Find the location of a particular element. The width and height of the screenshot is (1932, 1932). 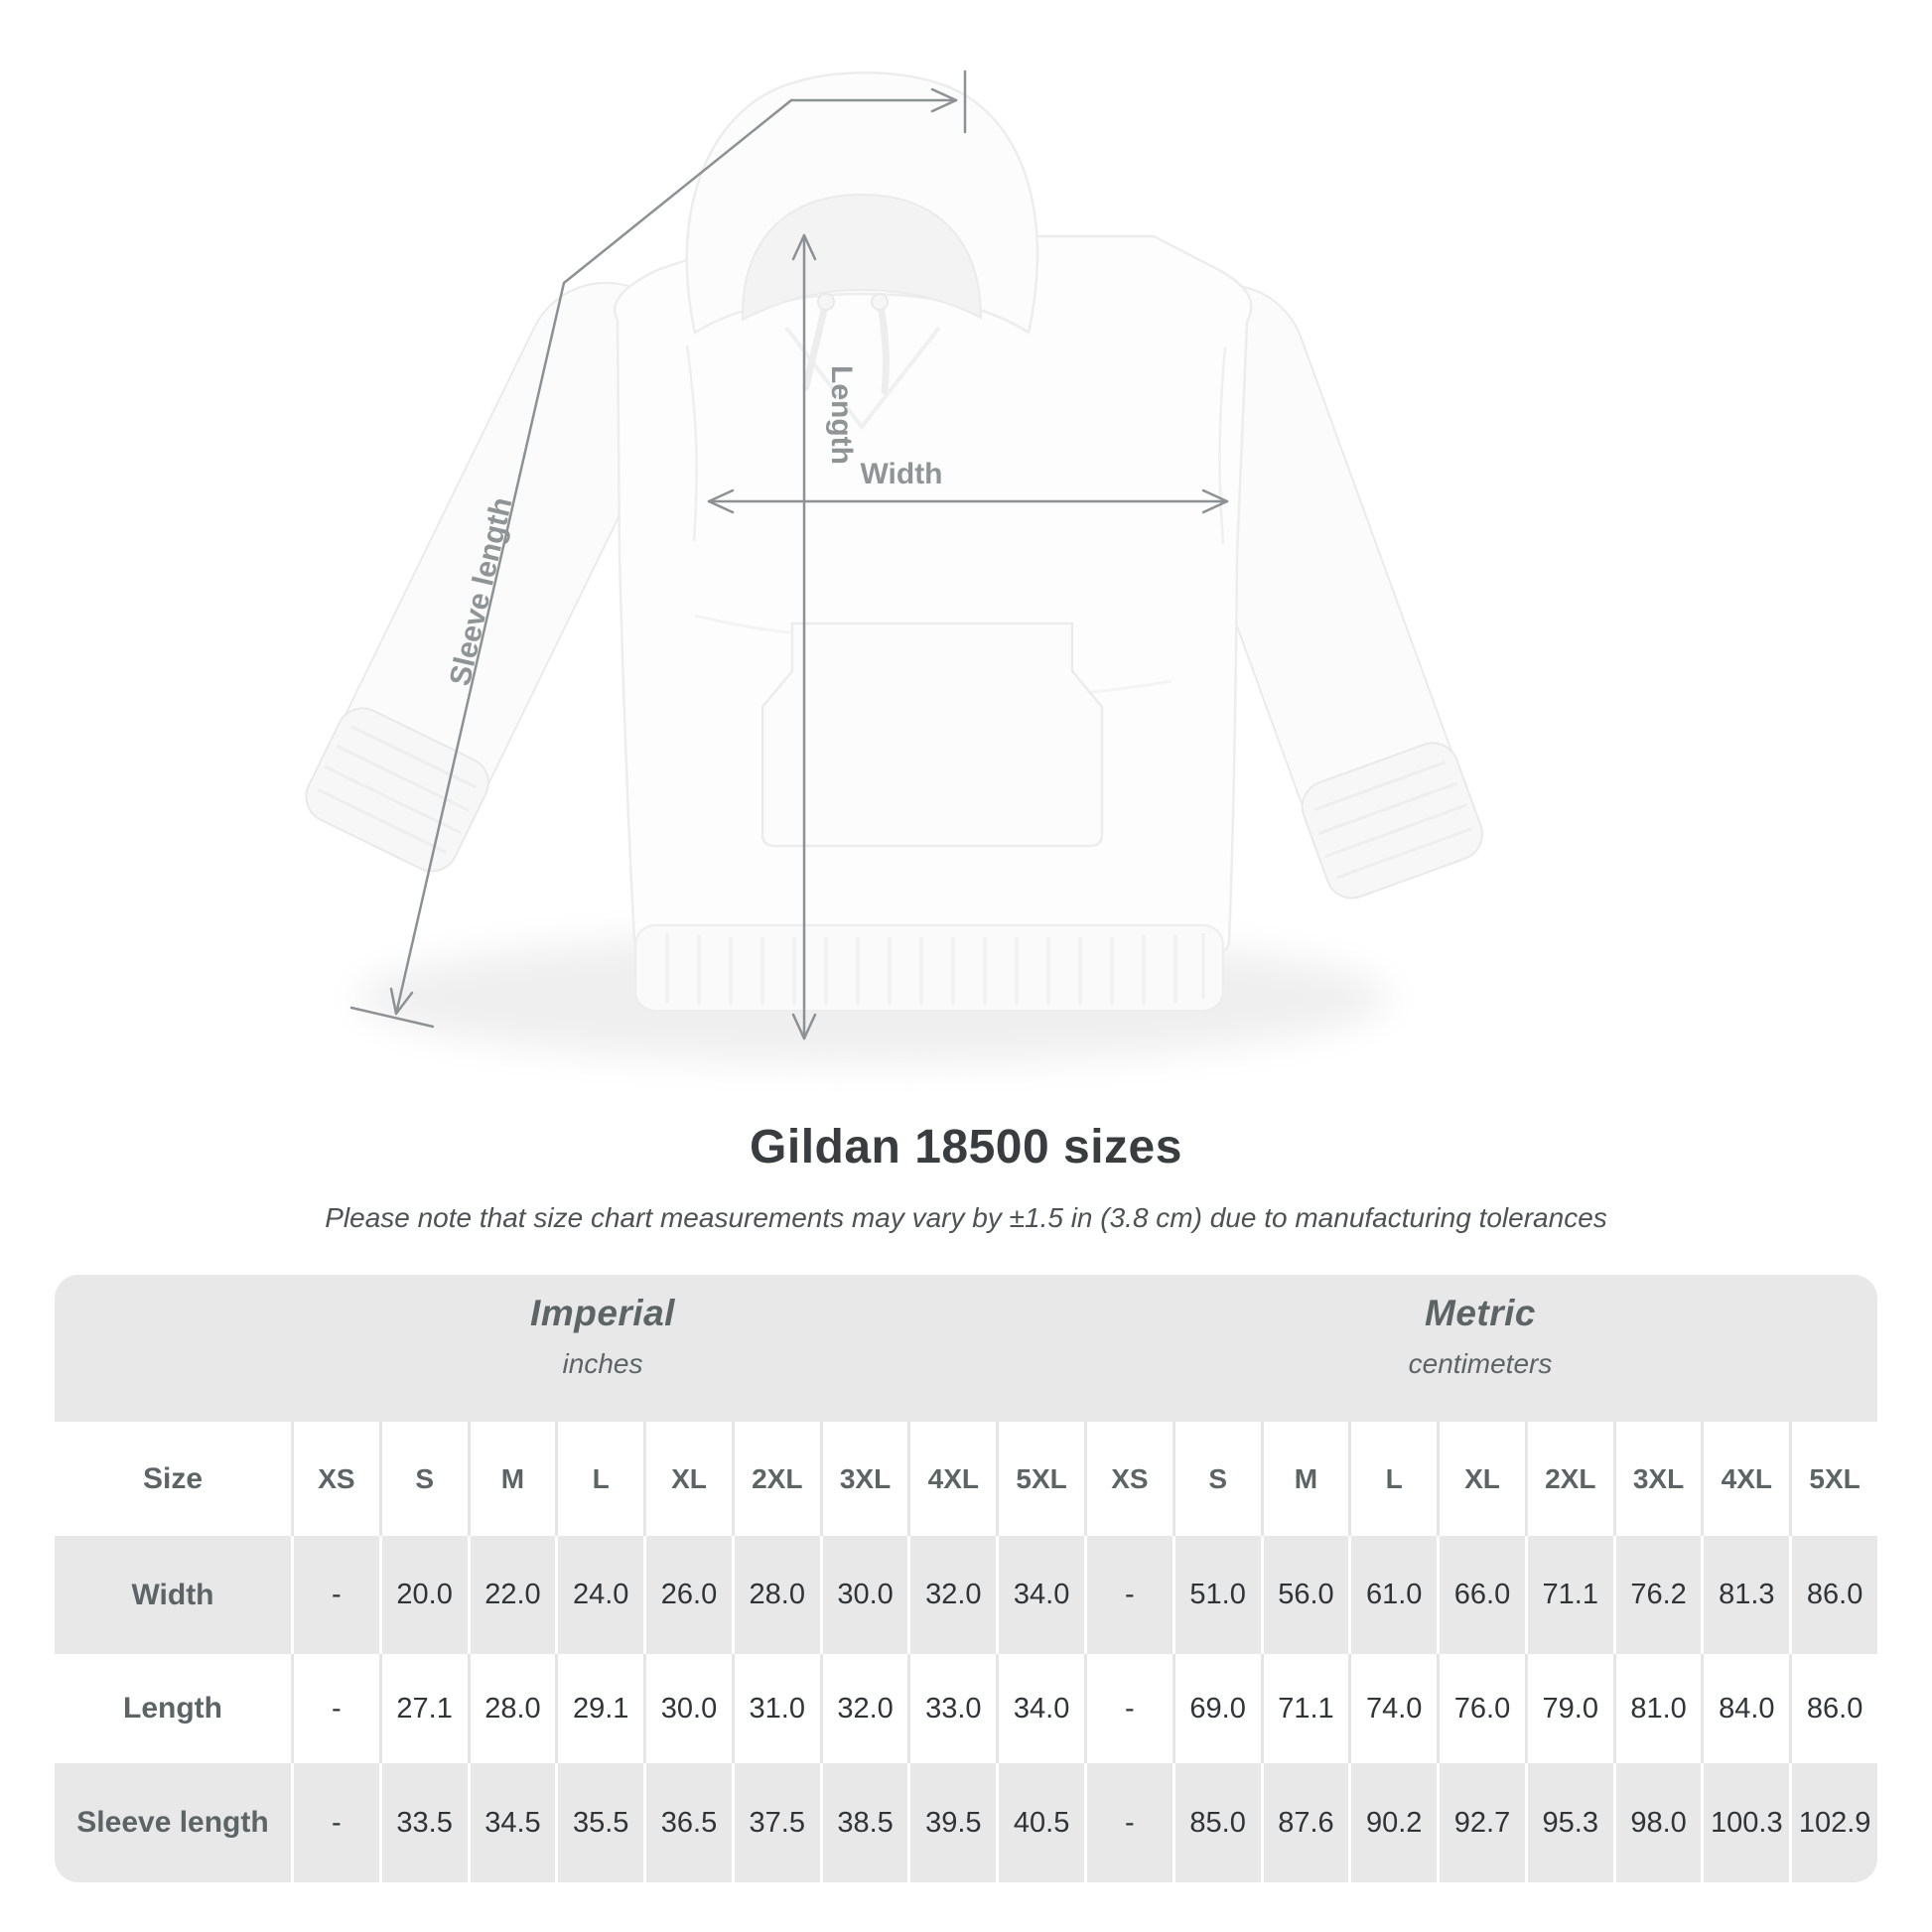

value-cell: 61.0 is located at coordinates (1393, 1595).